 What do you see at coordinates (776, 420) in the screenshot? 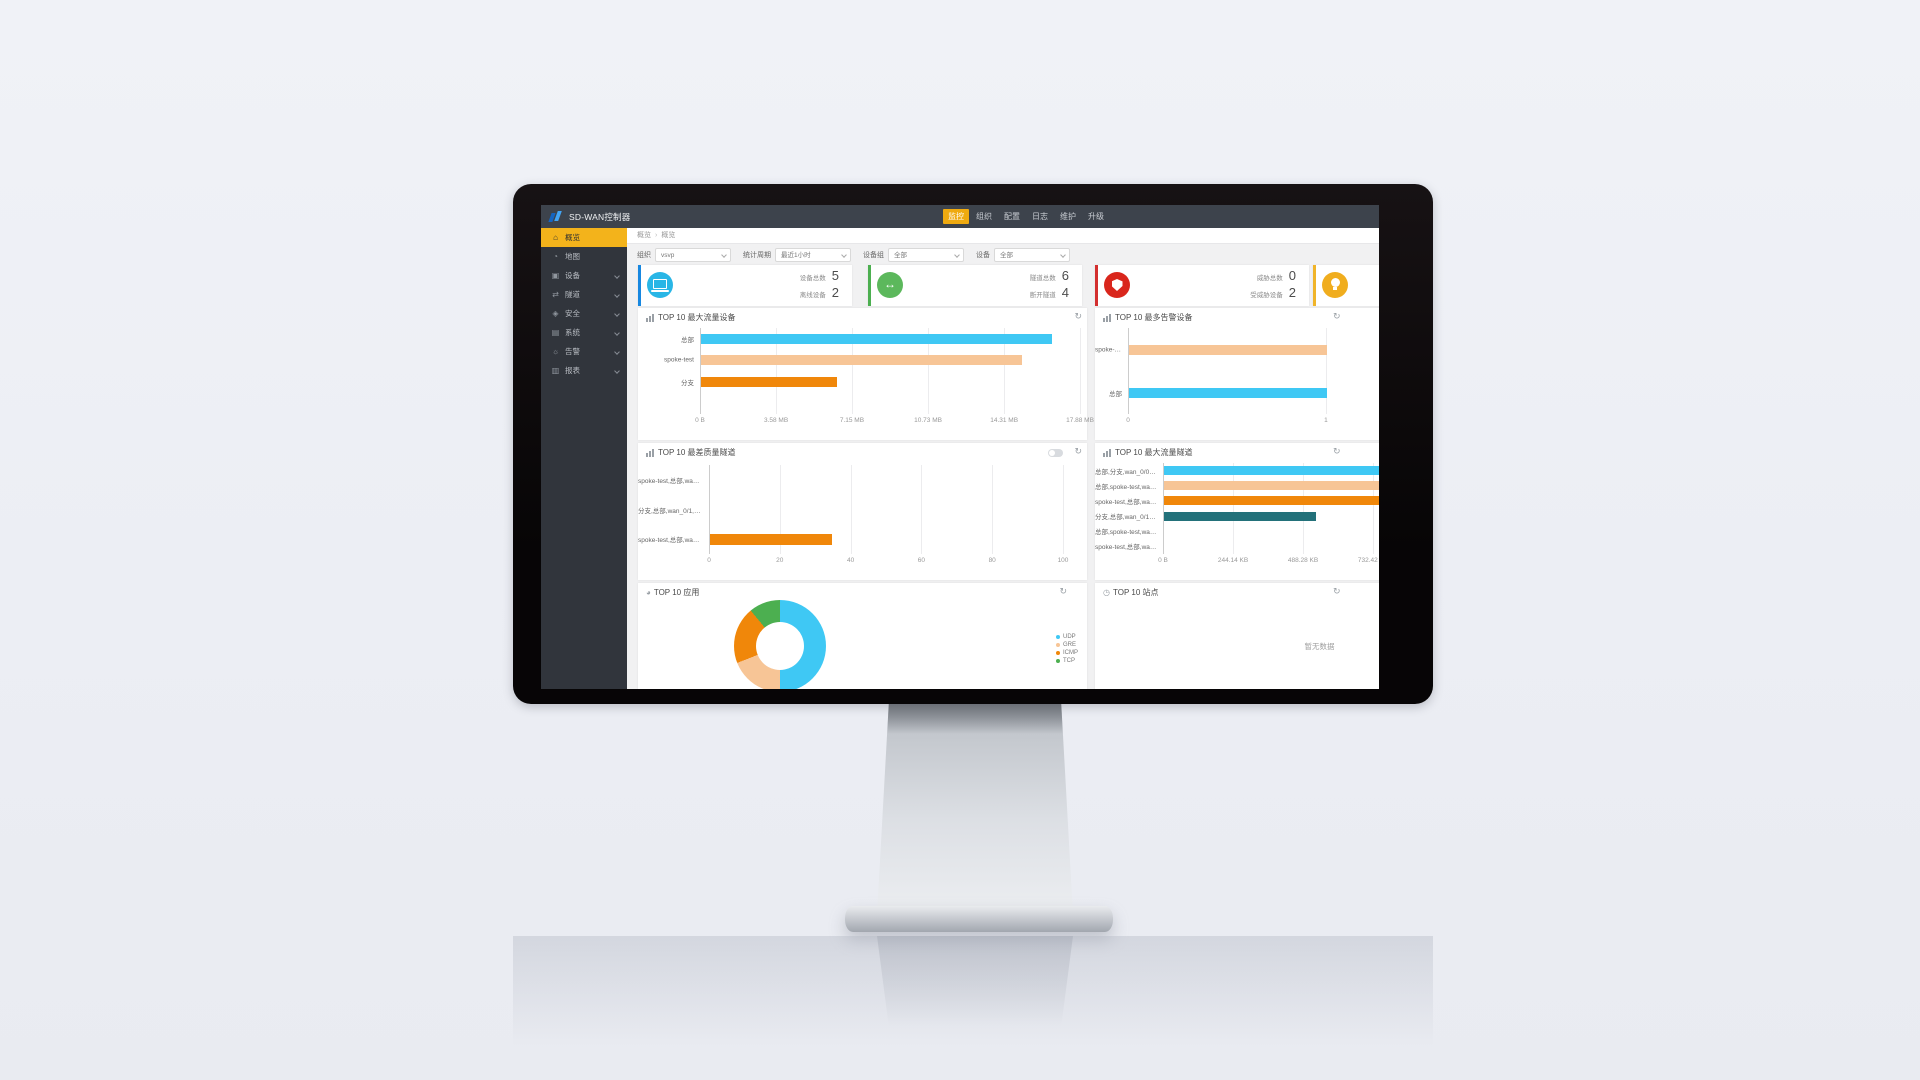
I see `axis-tick-label: 3.58 MB` at bounding box center [776, 420].